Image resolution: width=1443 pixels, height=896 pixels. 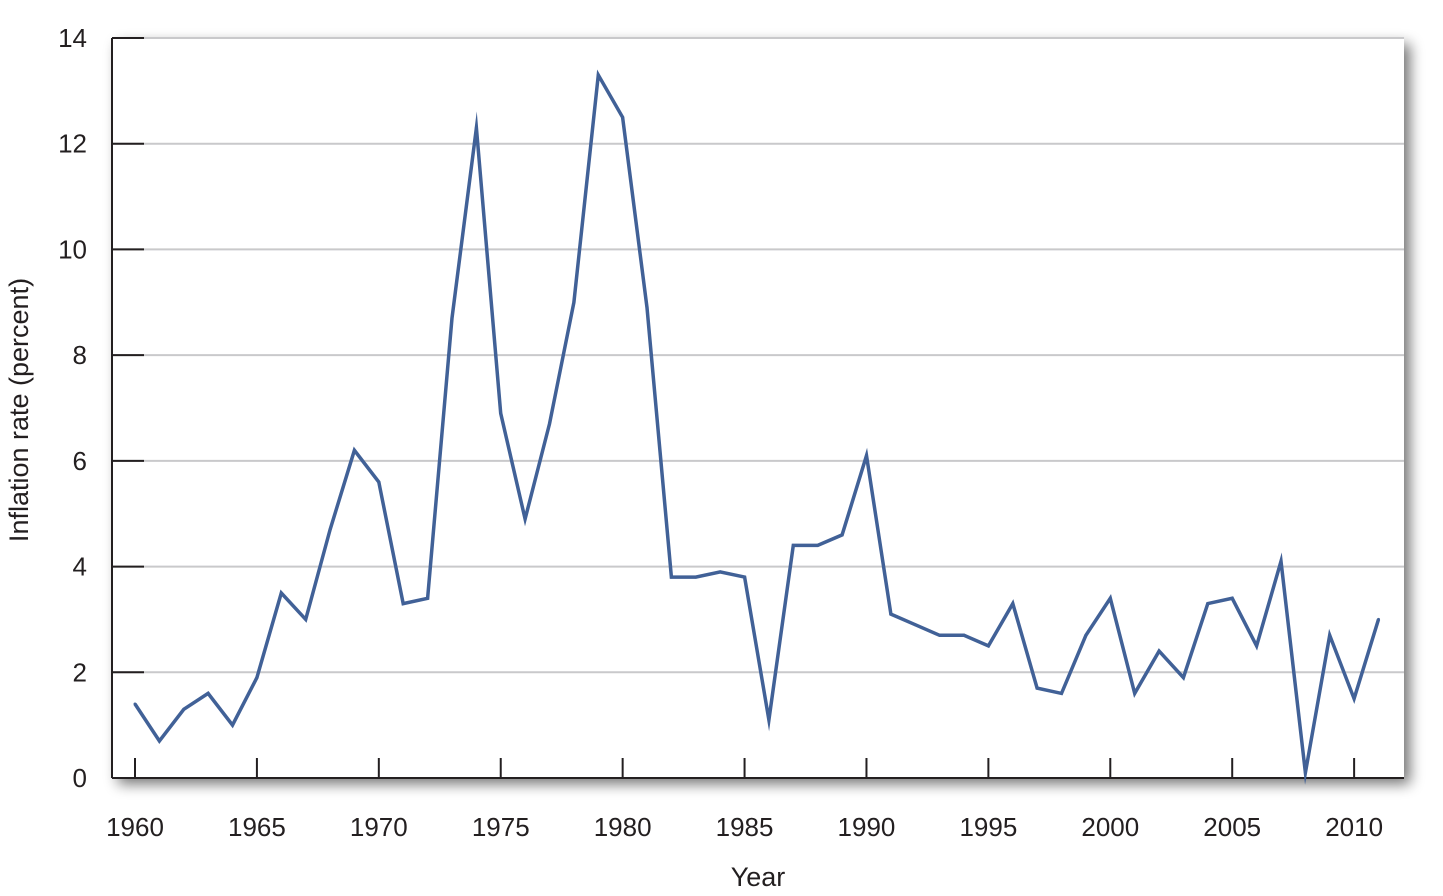 What do you see at coordinates (745, 577) in the screenshot?
I see `data-point-1985` at bounding box center [745, 577].